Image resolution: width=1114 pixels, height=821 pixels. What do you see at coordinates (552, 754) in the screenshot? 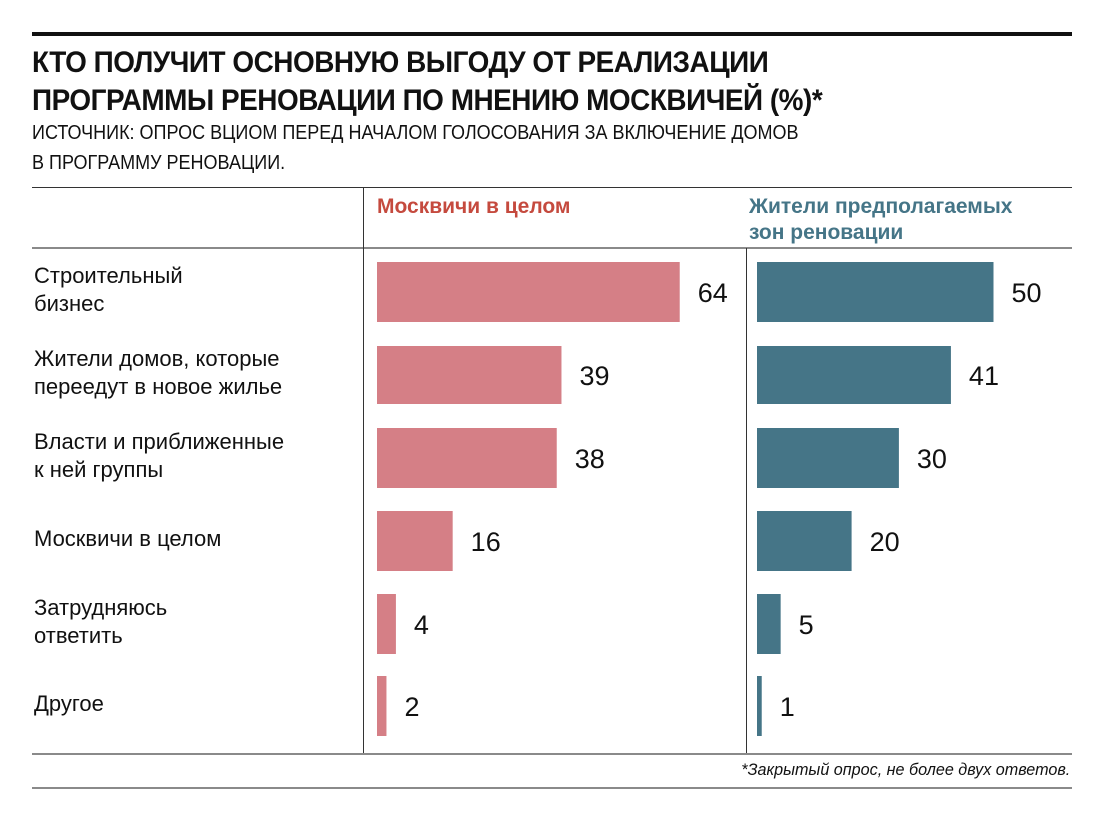
I see `table-bottom-rule` at bounding box center [552, 754].